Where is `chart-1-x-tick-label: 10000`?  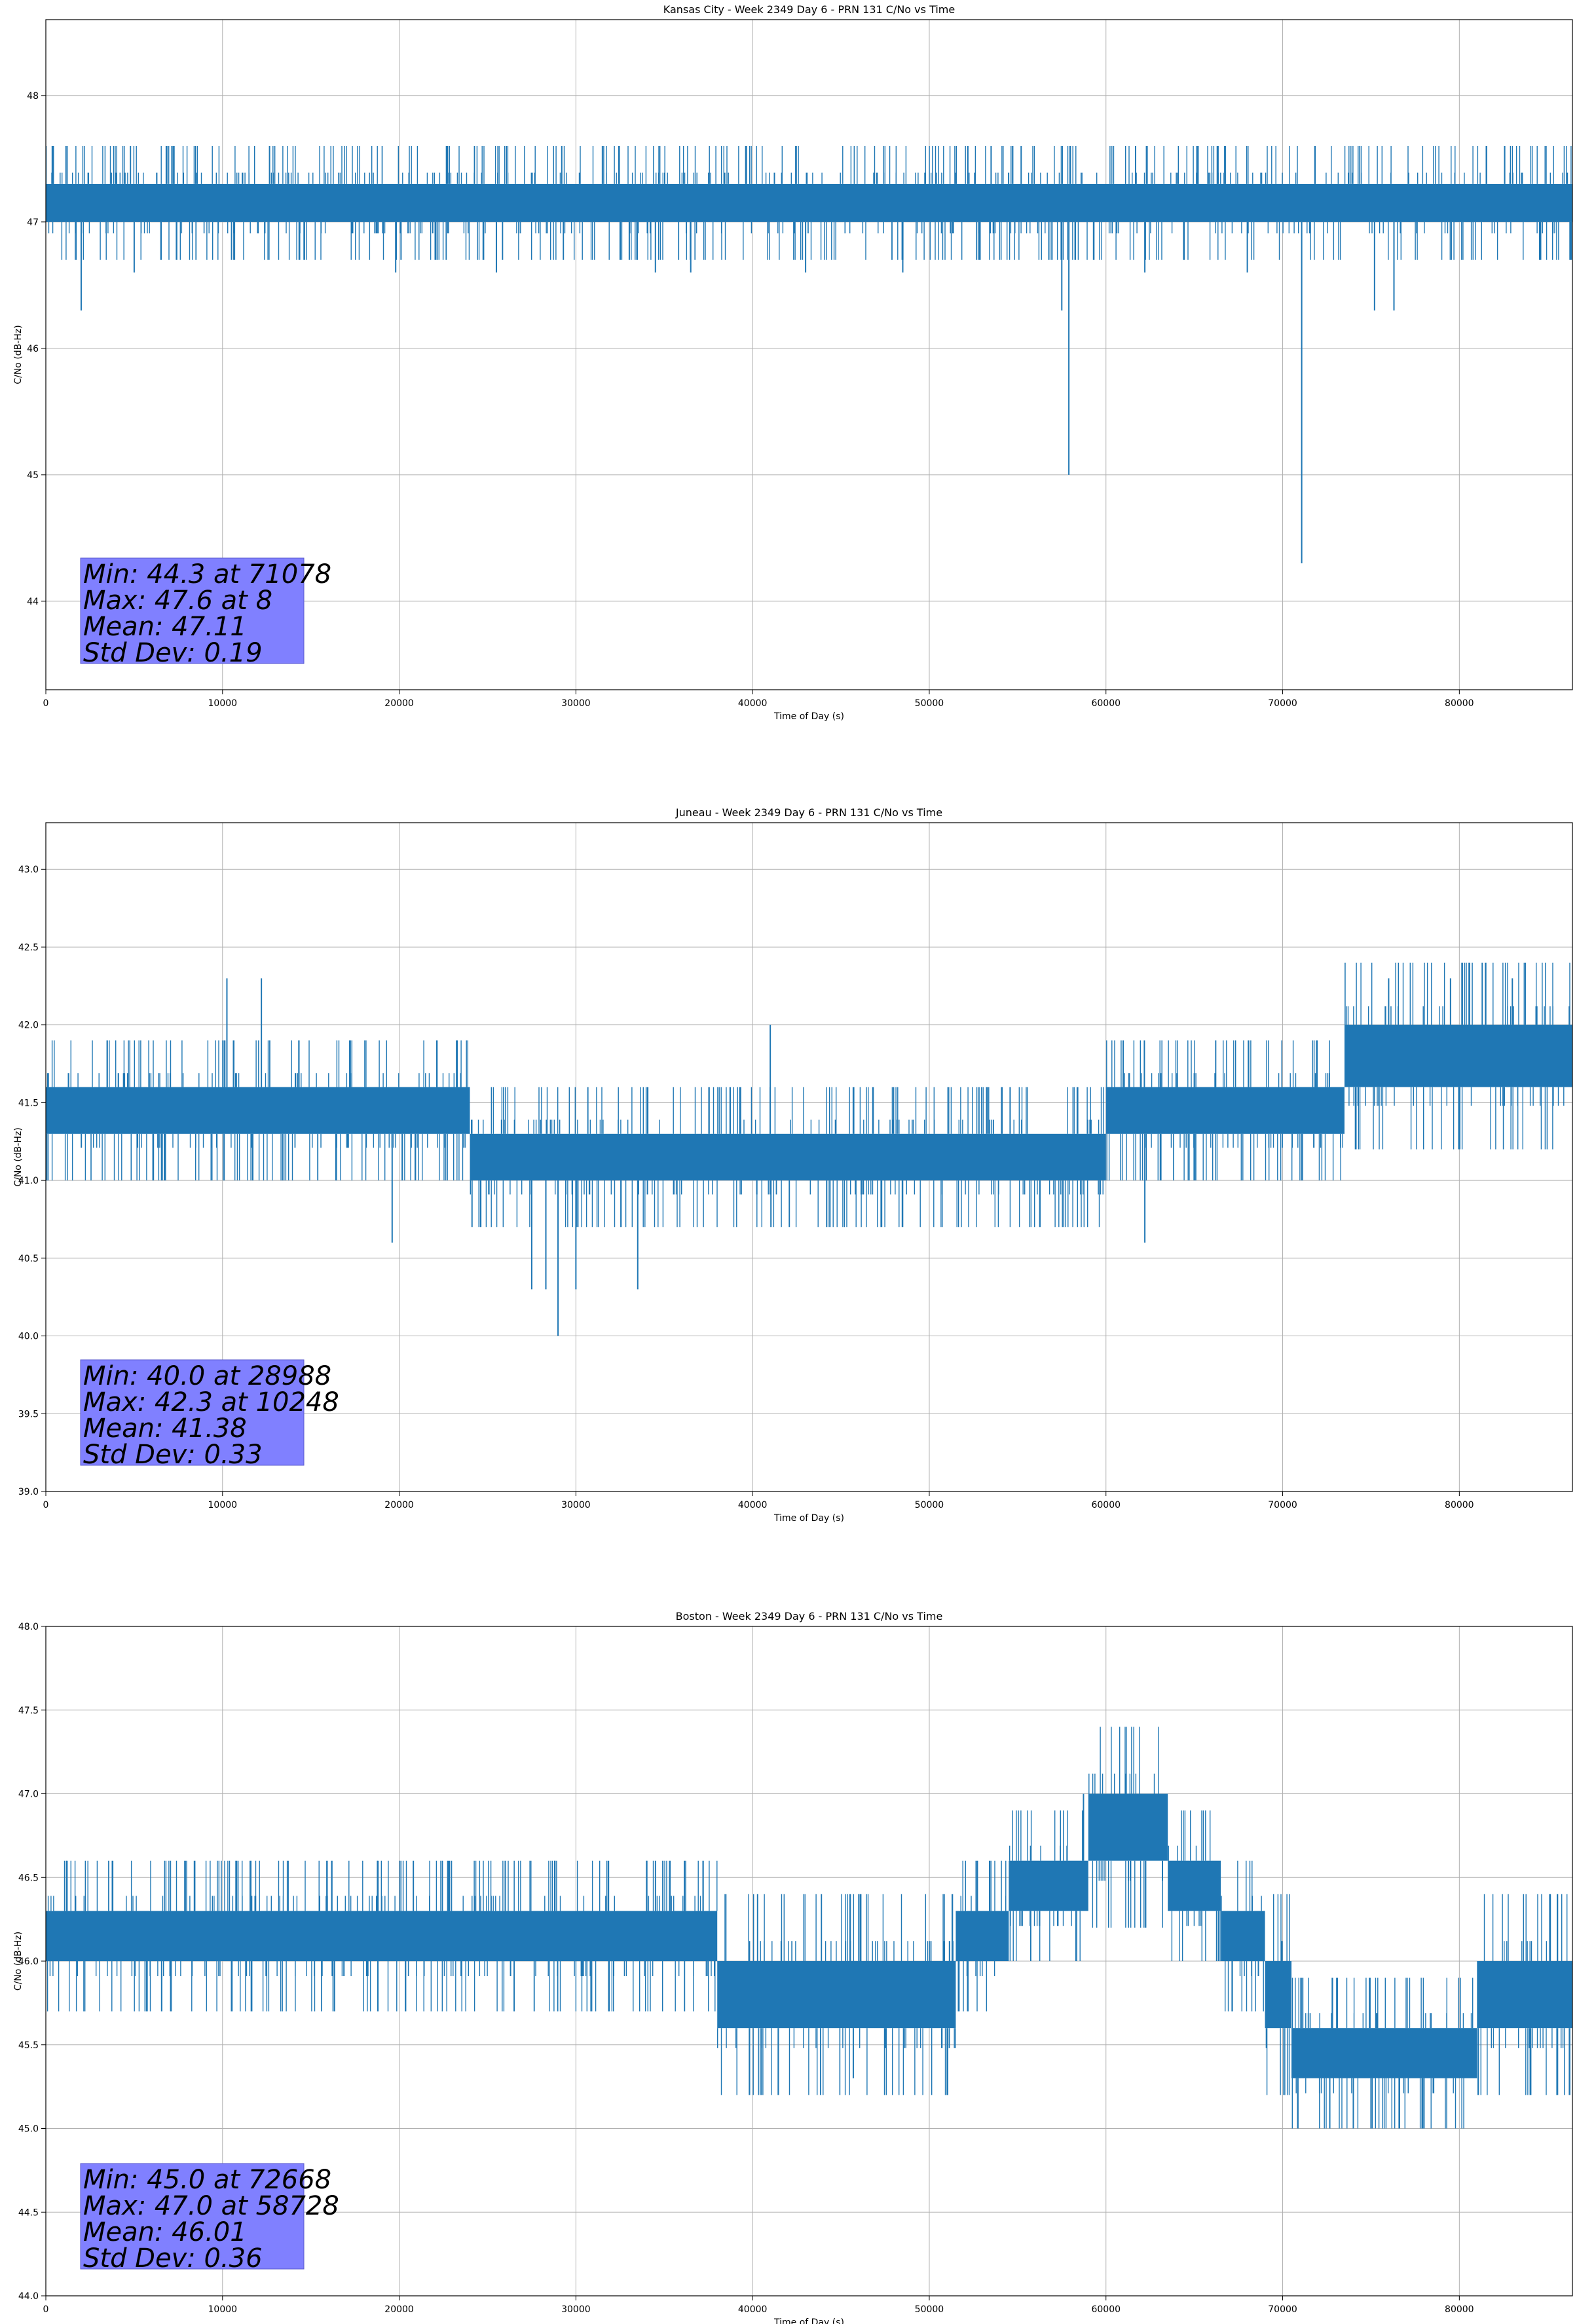
chart-1-x-tick-label: 10000 is located at coordinates (223, 1505).